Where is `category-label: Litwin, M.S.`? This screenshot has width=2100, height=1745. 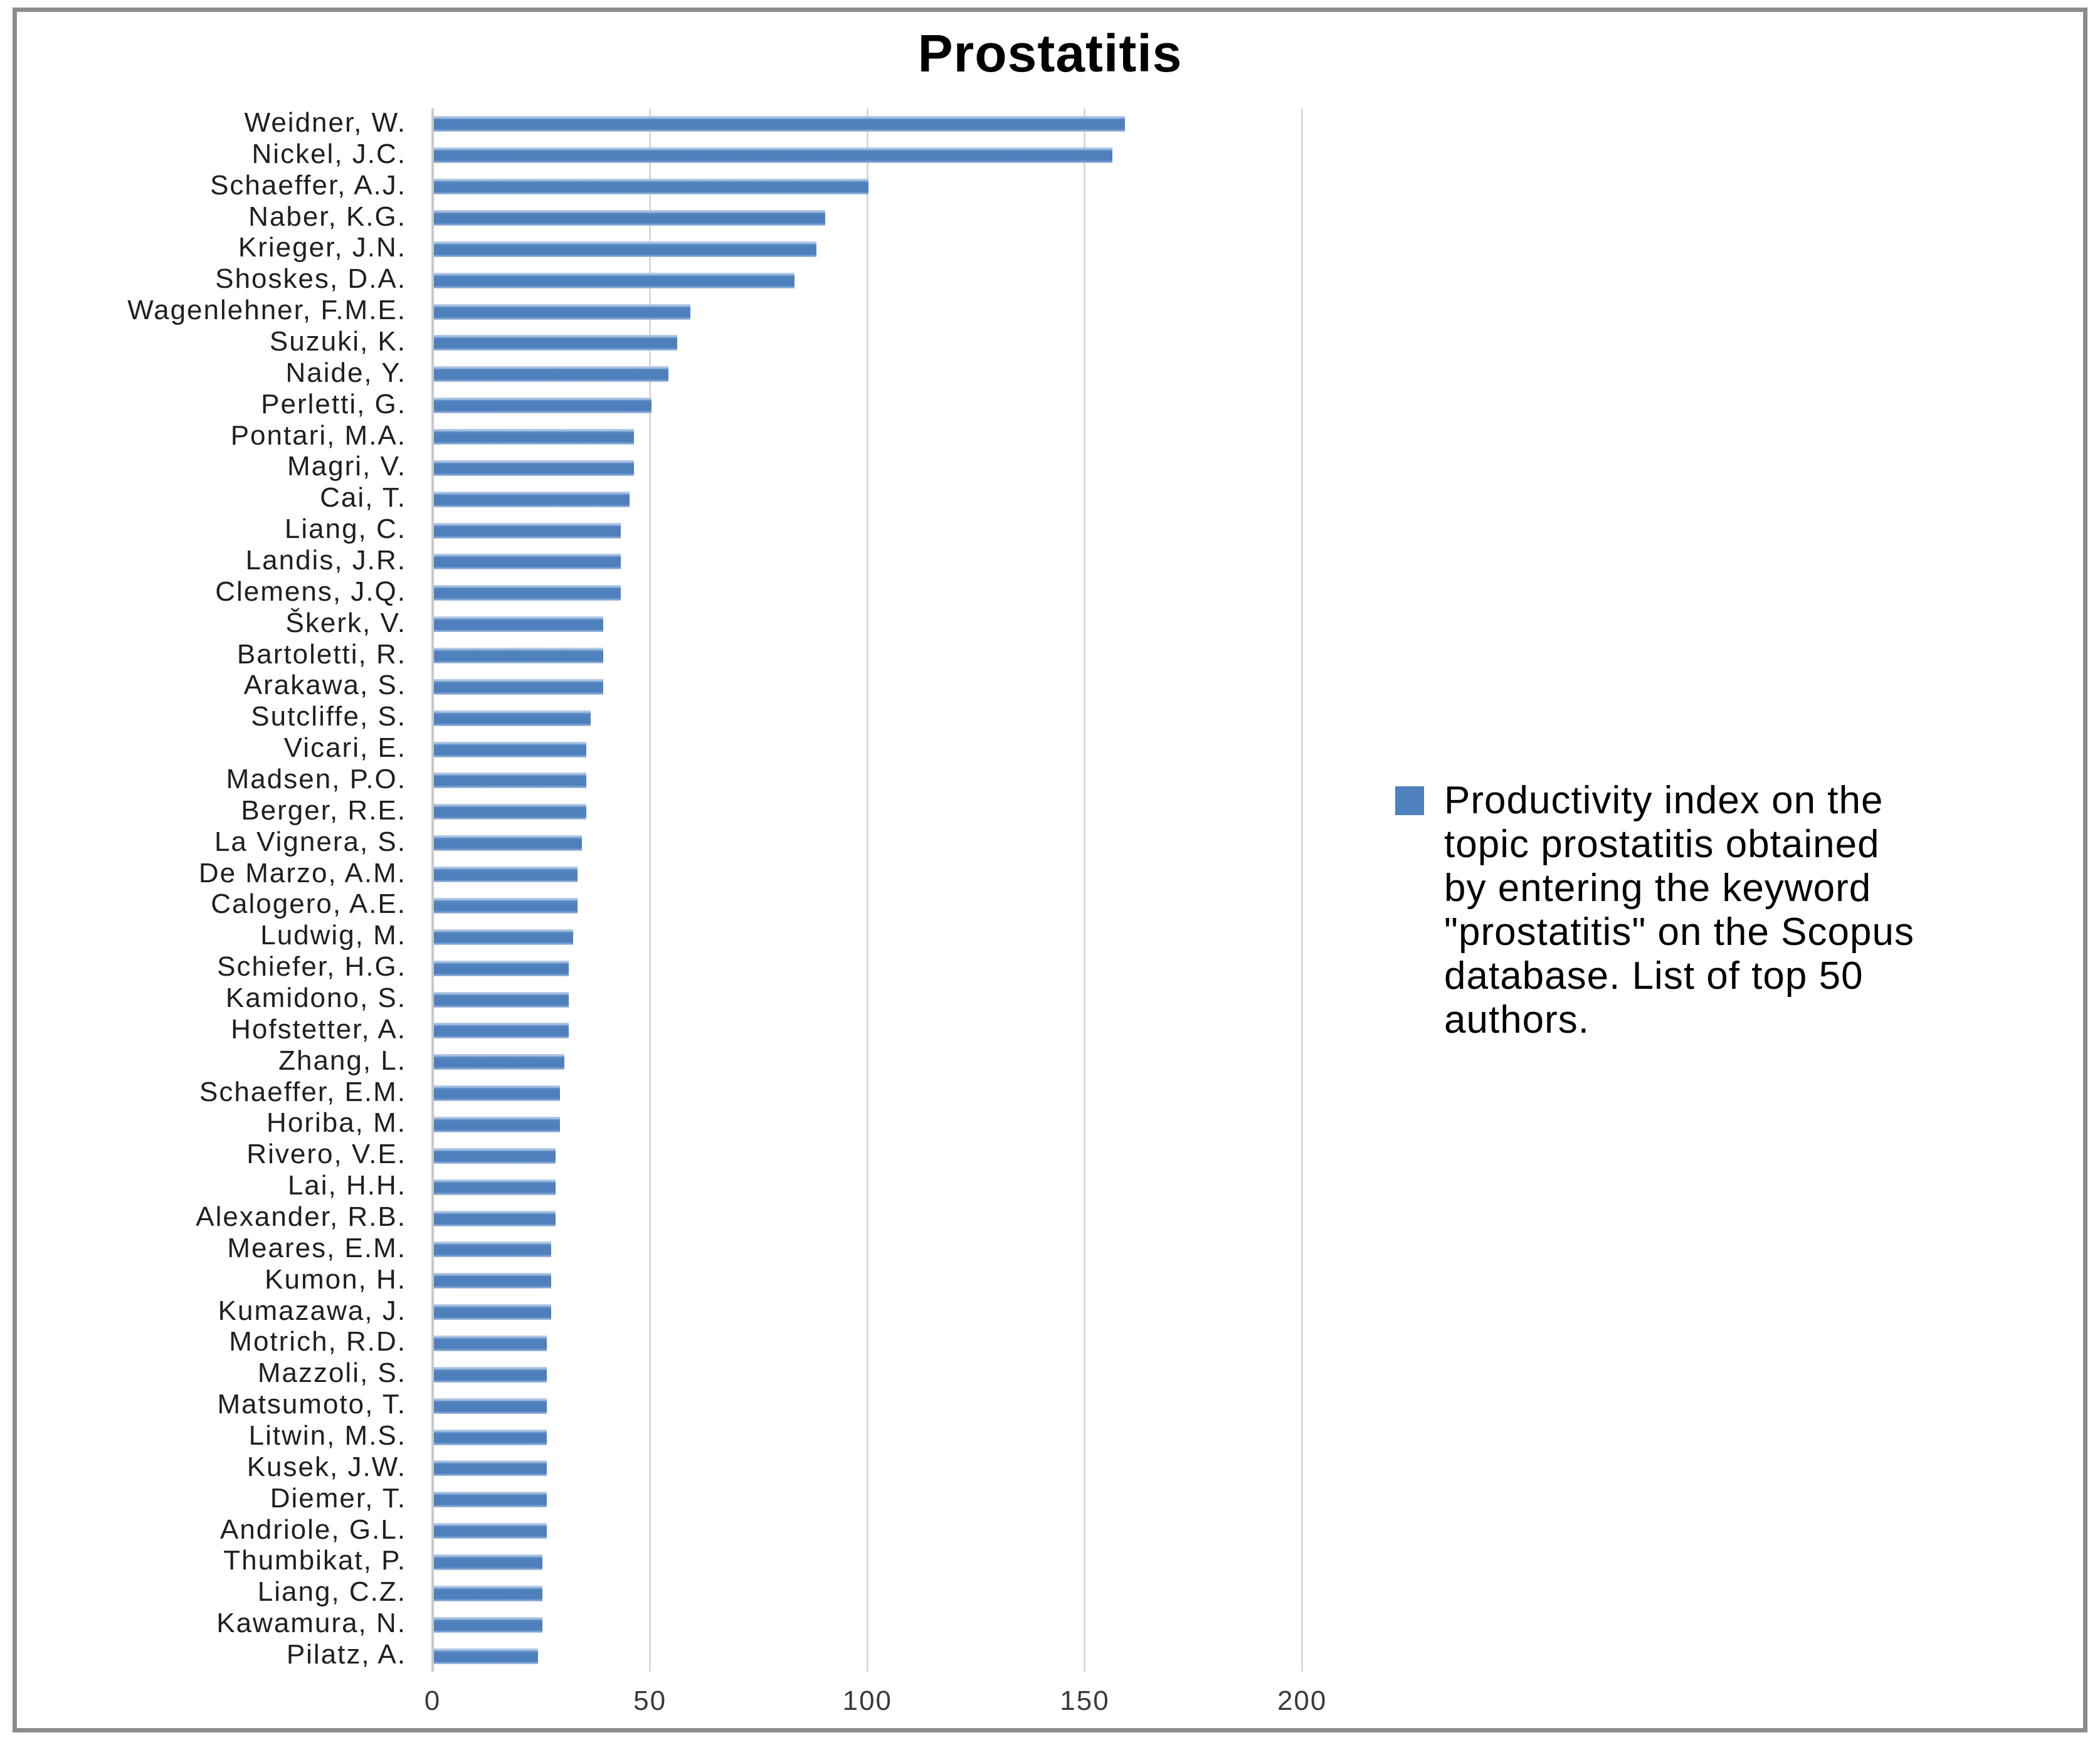
category-label: Litwin, M.S. is located at coordinates (327, 1436).